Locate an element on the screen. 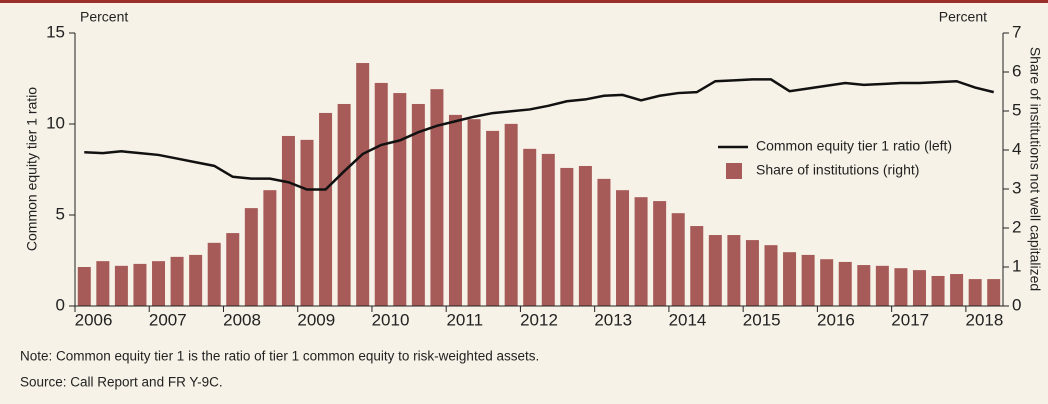  legend-swatch is located at coordinates (734, 171).